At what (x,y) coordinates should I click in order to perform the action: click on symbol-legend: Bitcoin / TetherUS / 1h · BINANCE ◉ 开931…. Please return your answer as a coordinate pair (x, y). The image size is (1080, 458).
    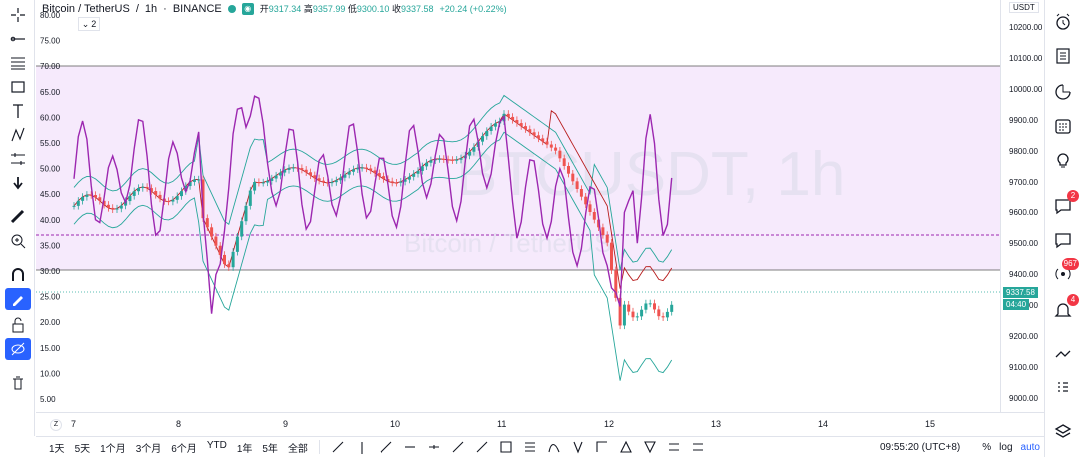
    Looking at the image, I should click on (274, 8).